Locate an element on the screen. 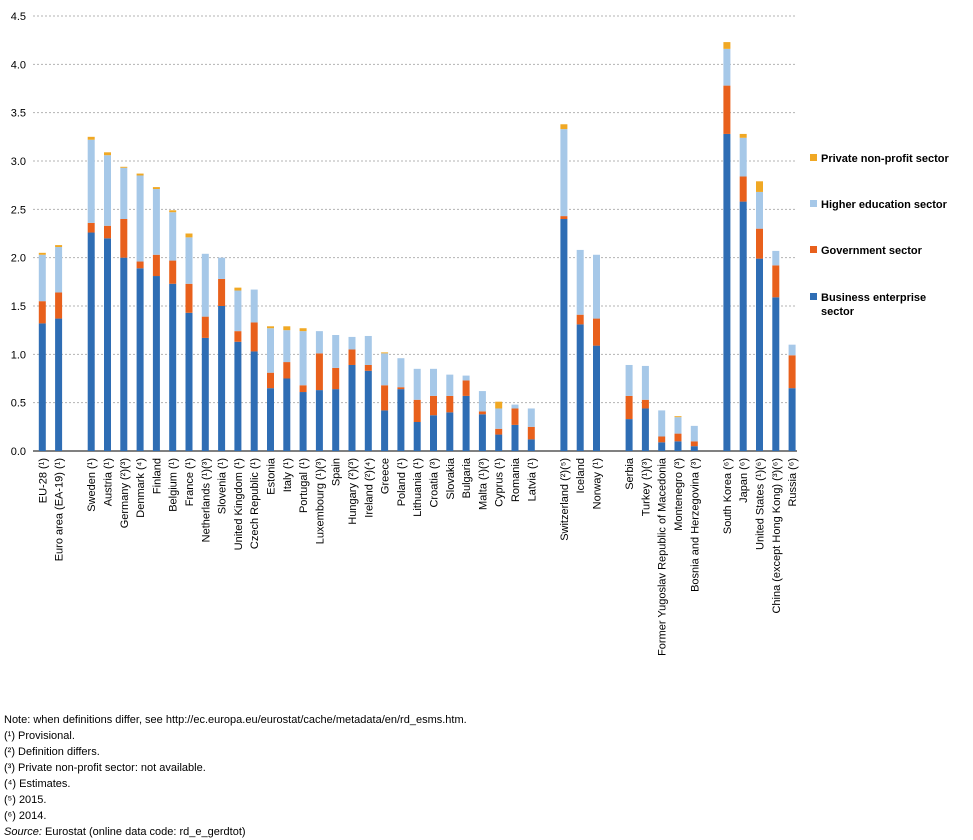  x-category-label: Bulgaria is located at coordinates (467, 477).